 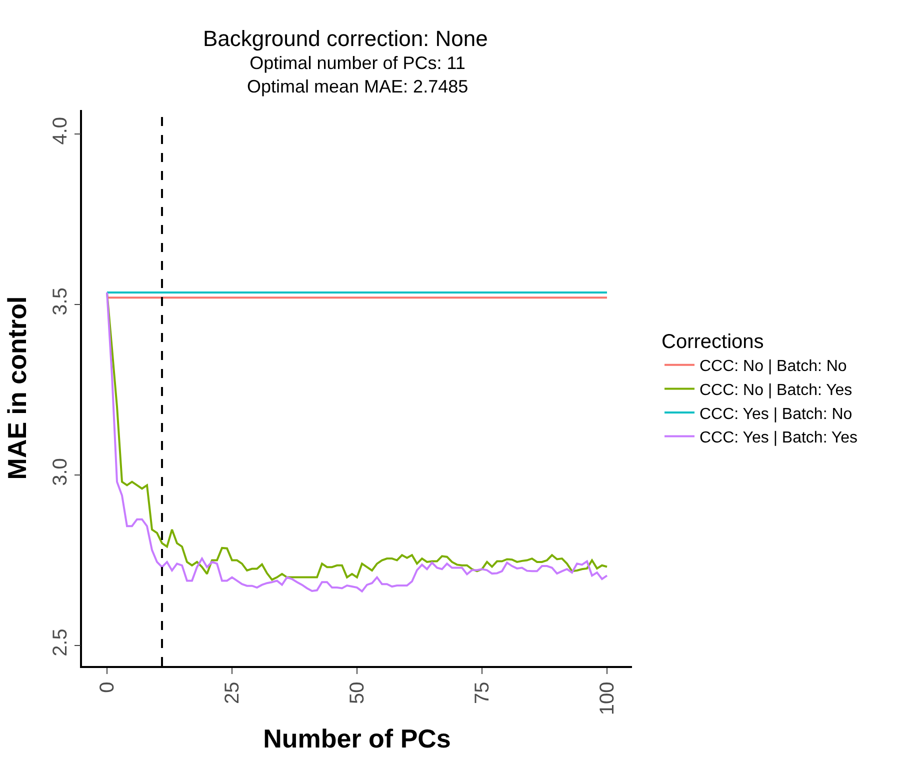 What do you see at coordinates (60, 642) in the screenshot?
I see `y-tick-label: 2.5` at bounding box center [60, 642].